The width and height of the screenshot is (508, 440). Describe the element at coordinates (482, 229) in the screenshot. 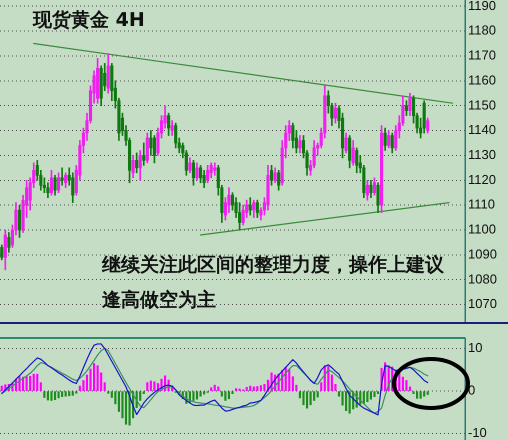

I see `y-tick-label: 1100` at that location.